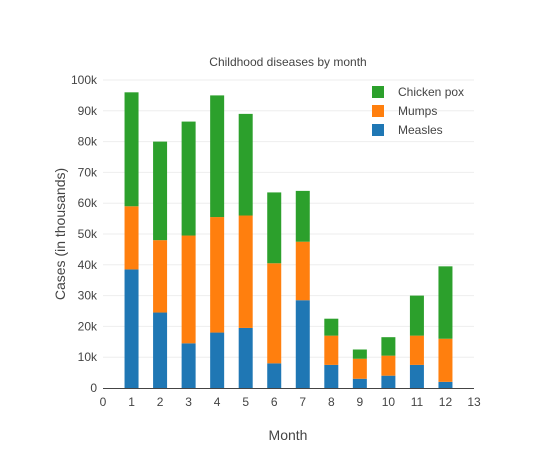 The image size is (560, 470). I want to click on x-tick-label-2: 2, so click(160, 402).